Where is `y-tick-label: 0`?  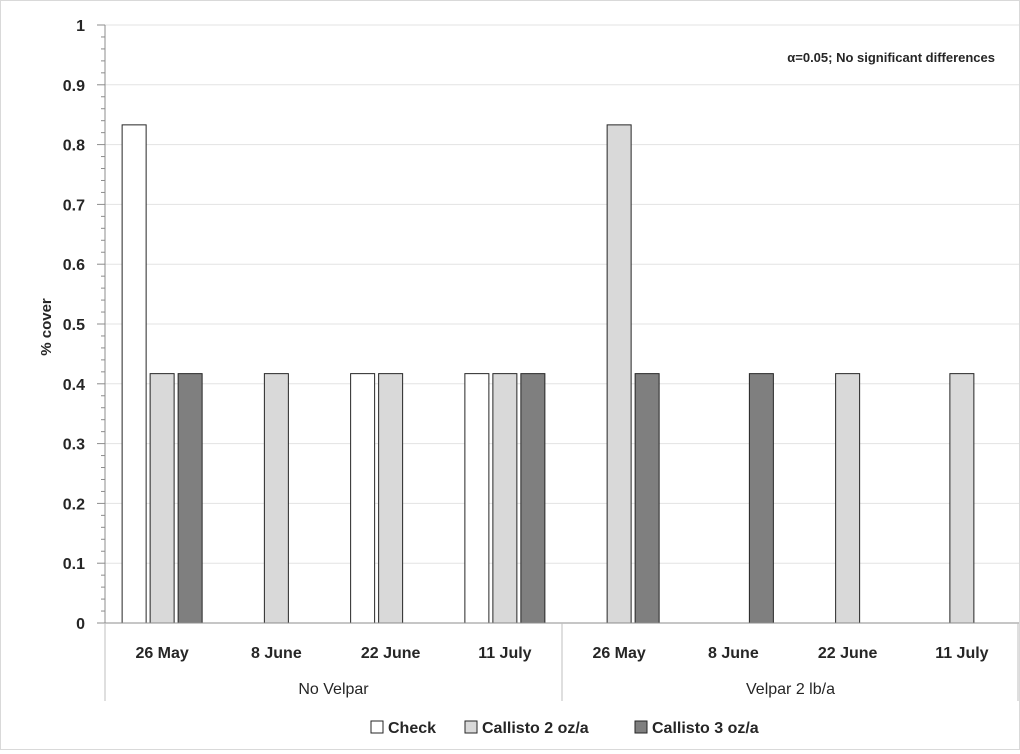
y-tick-label: 0 is located at coordinates (80, 624).